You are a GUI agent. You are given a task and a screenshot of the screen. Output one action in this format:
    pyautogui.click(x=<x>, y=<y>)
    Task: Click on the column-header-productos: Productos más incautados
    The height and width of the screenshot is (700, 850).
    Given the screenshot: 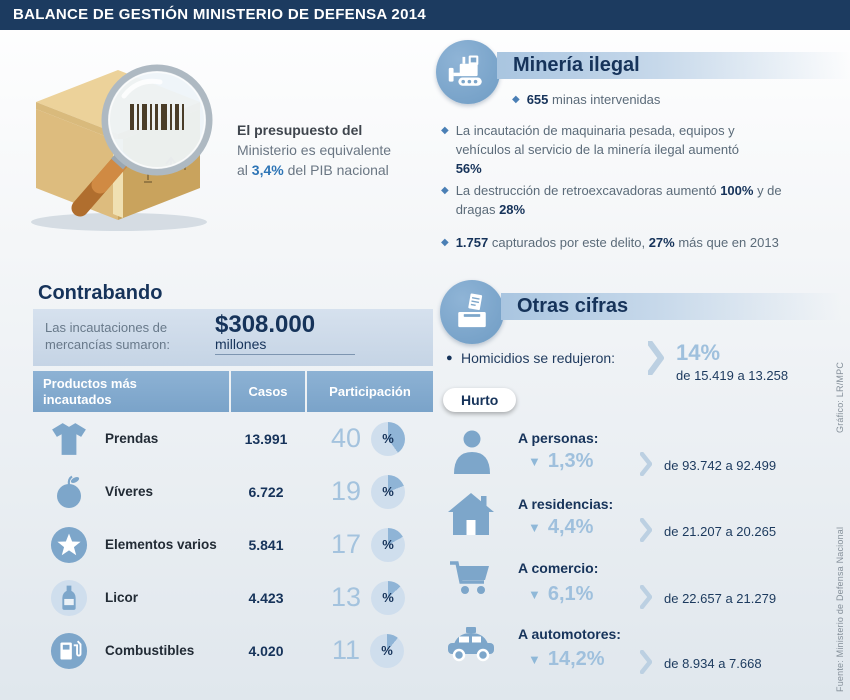 What is the action you would take?
    pyautogui.click(x=131, y=391)
    